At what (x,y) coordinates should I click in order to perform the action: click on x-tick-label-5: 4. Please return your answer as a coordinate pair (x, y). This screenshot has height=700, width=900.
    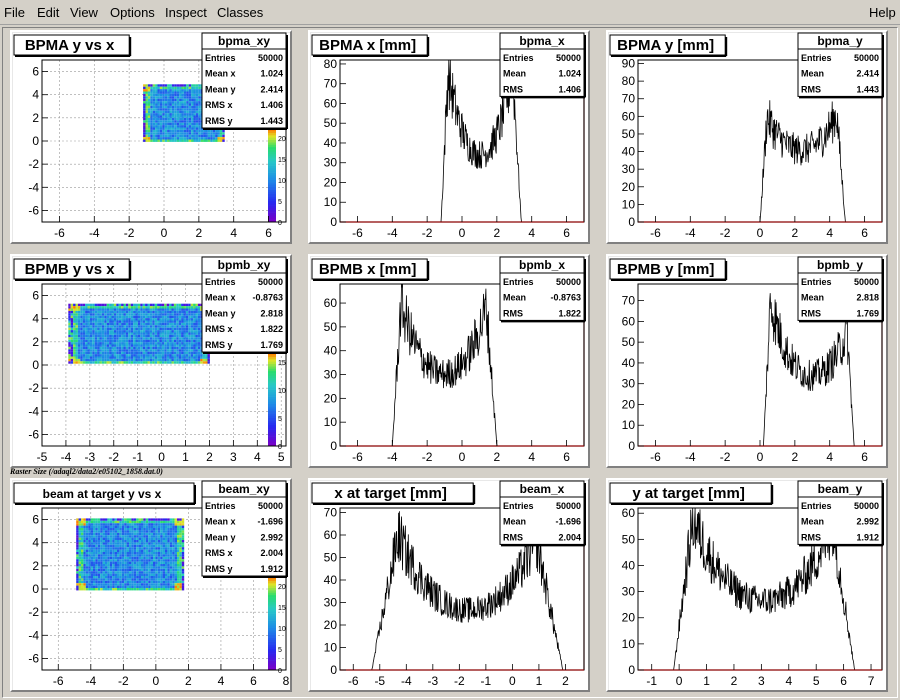
    Looking at the image, I should click on (233, 233).